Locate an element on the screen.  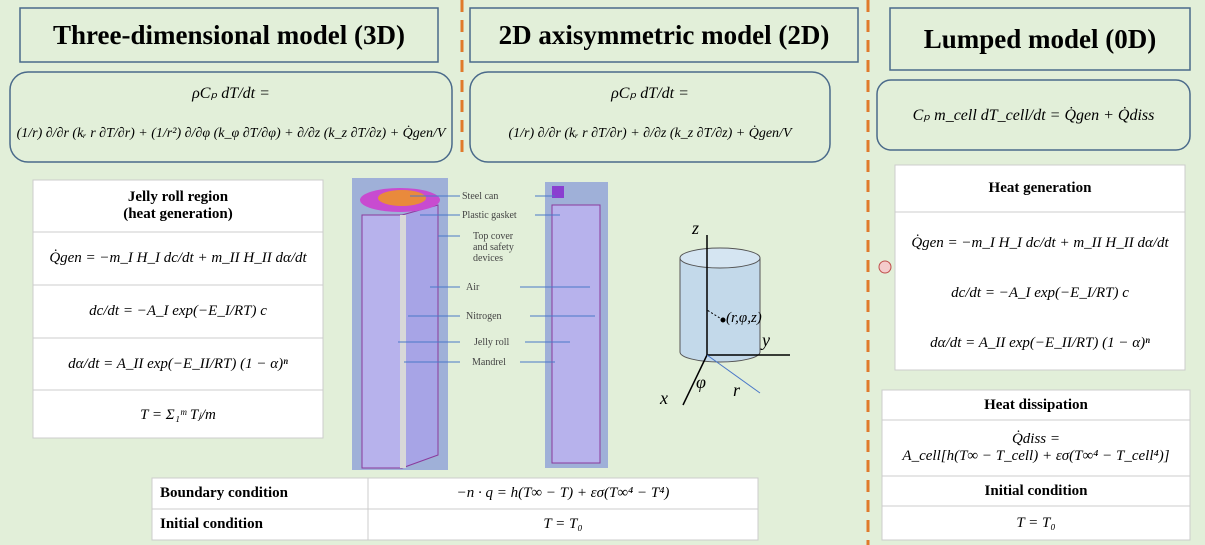
table-header: Heat dissipation is located at coordinates (1036, 404).